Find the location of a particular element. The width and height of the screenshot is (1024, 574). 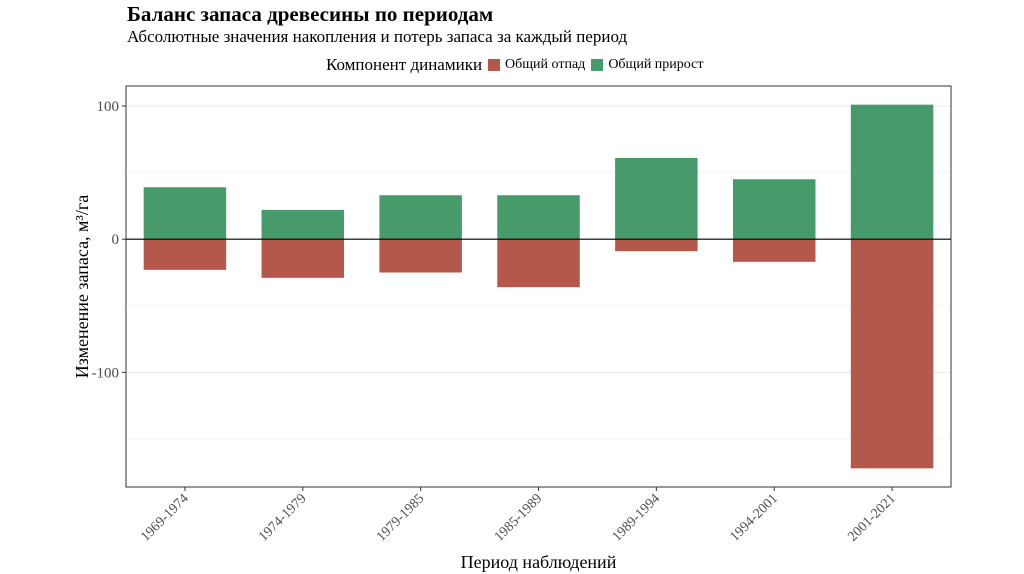

x-tick-label: 1994-2001 is located at coordinates (755, 518).